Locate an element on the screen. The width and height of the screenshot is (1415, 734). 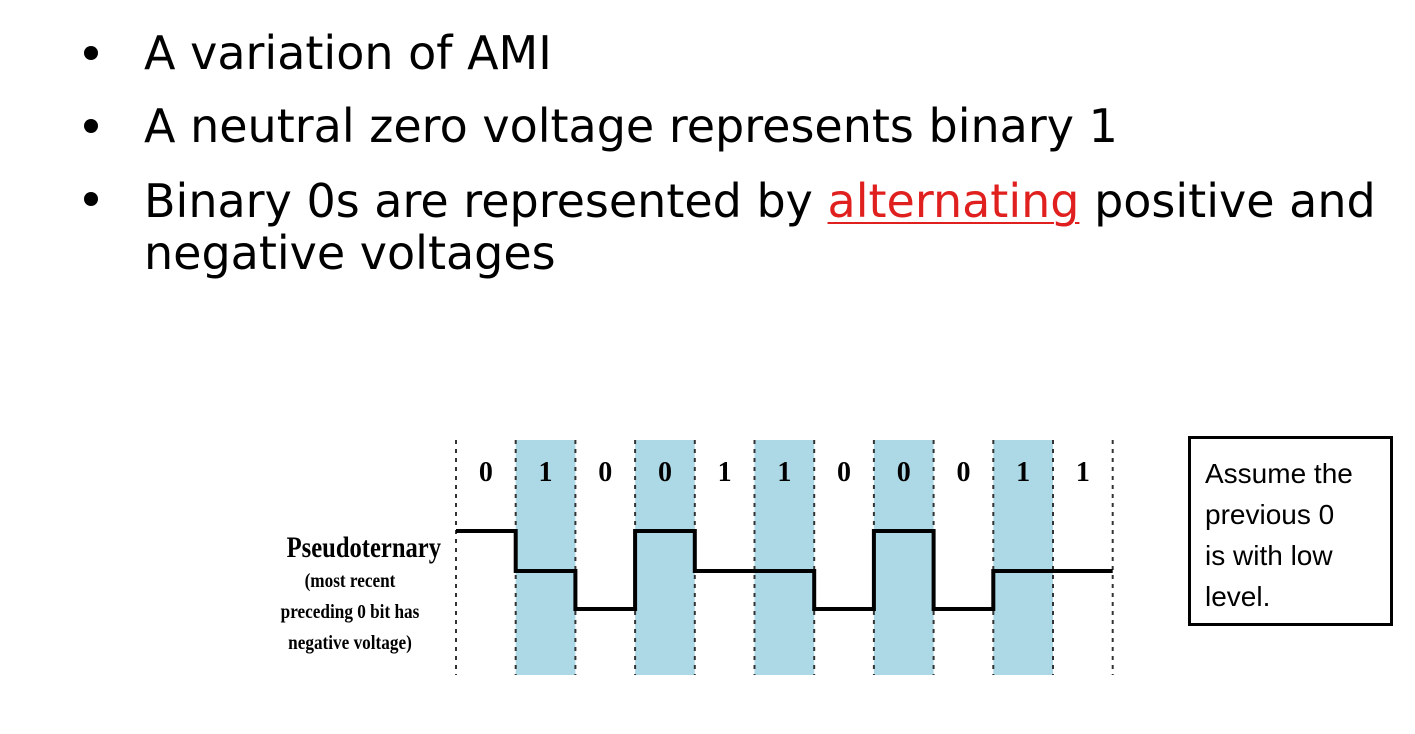
note-line: level. is located at coordinates (1238, 597).